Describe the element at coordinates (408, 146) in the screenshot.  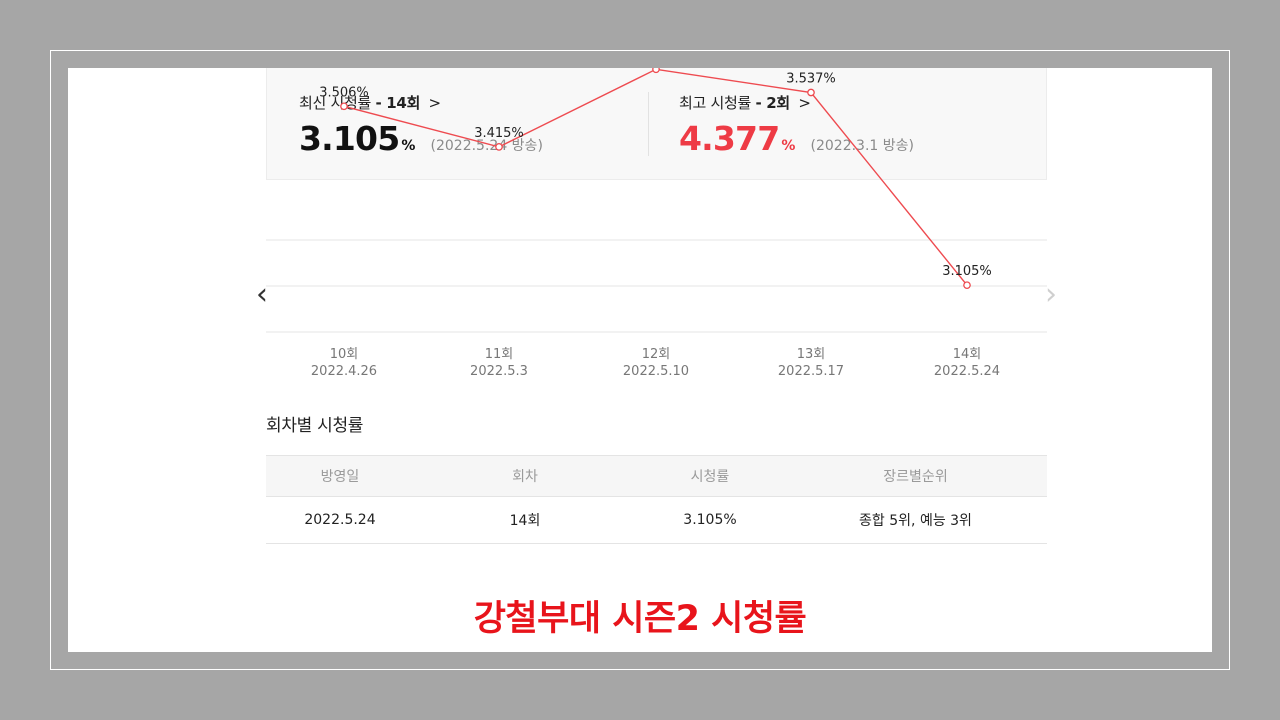
I see `latest-rating-unit: %` at that location.